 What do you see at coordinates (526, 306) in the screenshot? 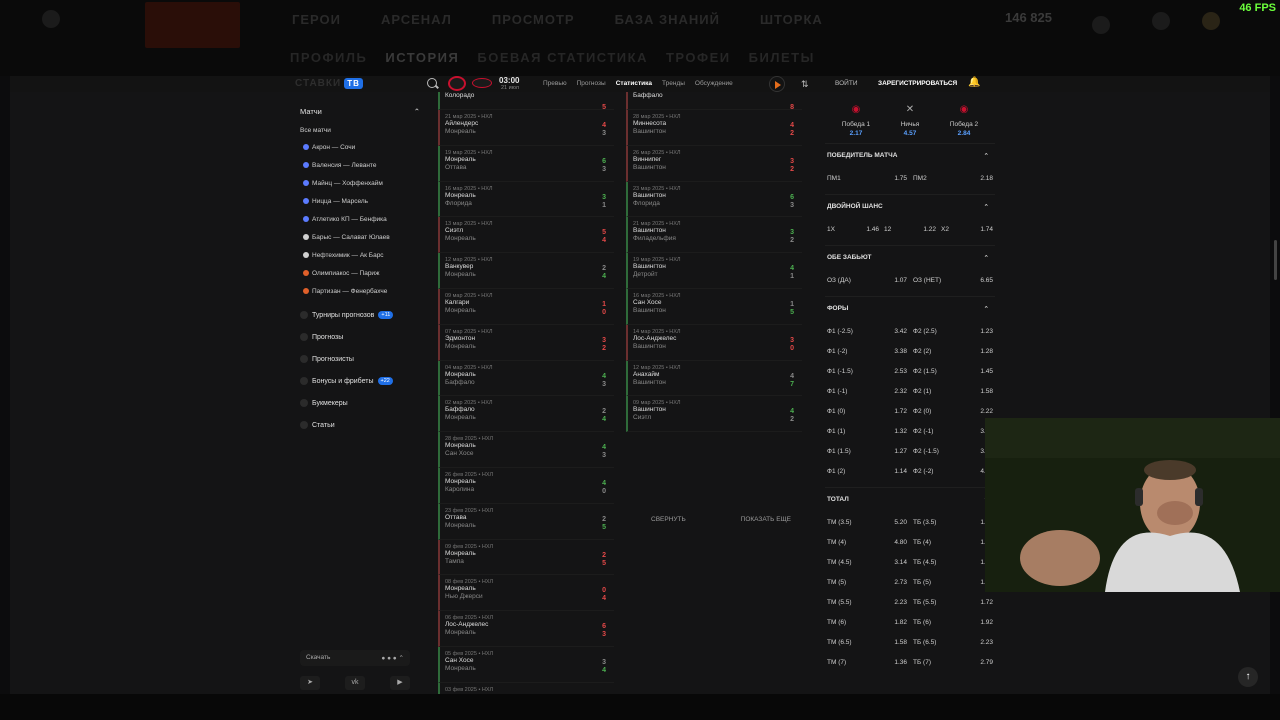
I see `match-row: 09 мар 2025 • НХЛ Калгари Монреаль 1 0` at bounding box center [526, 306].